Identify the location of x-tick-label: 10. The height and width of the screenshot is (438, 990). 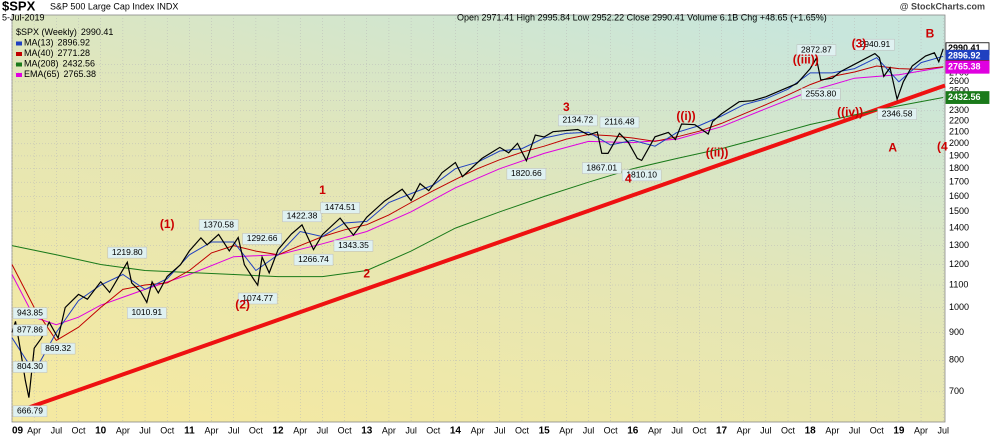
(101, 431).